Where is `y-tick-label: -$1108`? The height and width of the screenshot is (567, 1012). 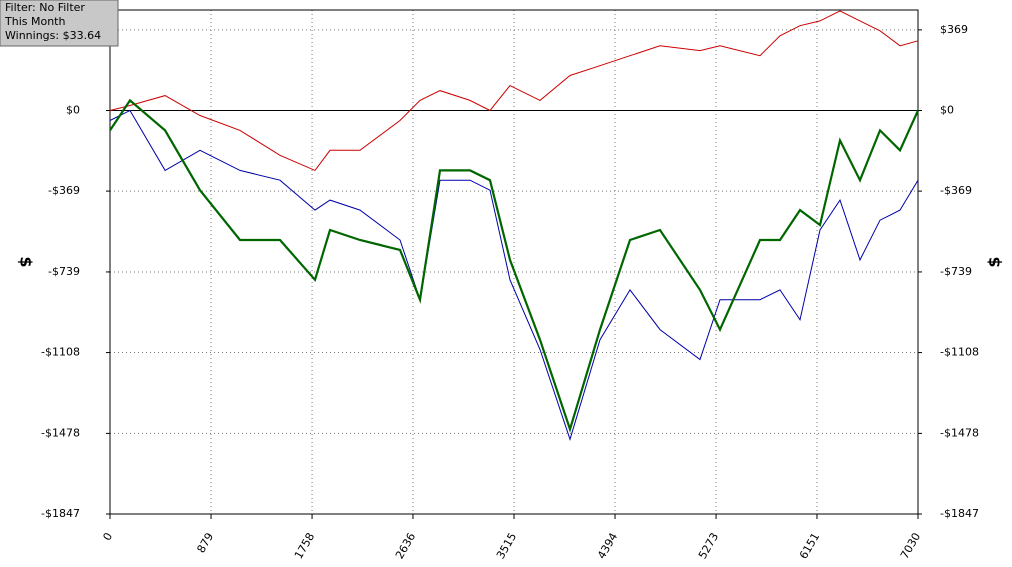
y-tick-label: -$1108 is located at coordinates (60, 352).